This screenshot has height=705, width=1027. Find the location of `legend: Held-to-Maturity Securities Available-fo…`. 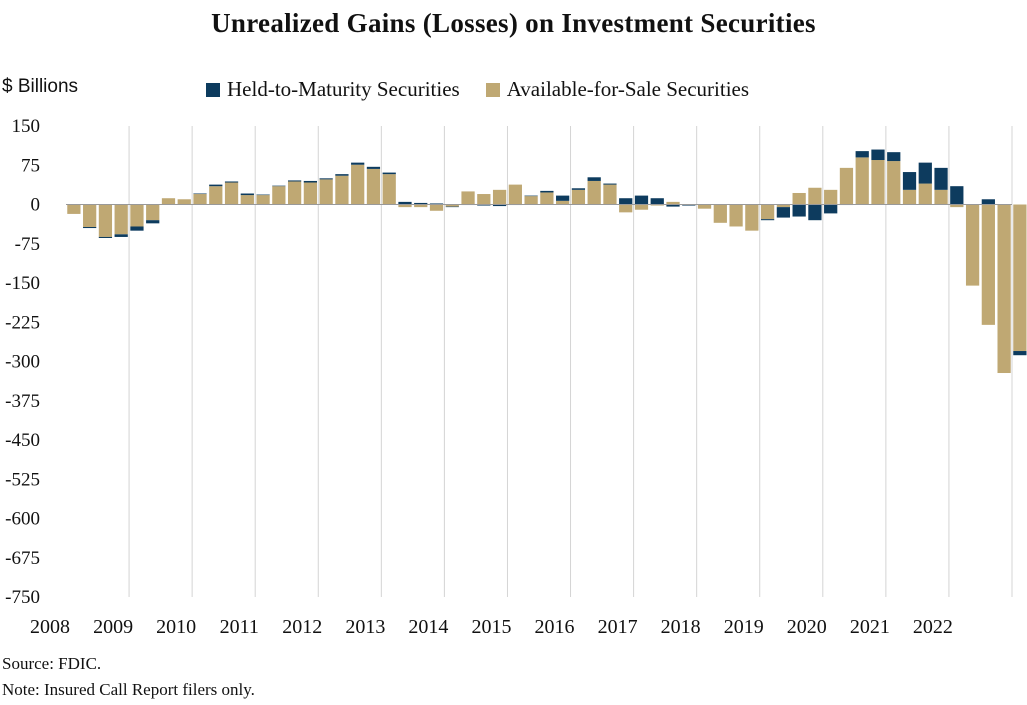

legend: Held-to-Maturity Securities Available-fo… is located at coordinates (490, 89).